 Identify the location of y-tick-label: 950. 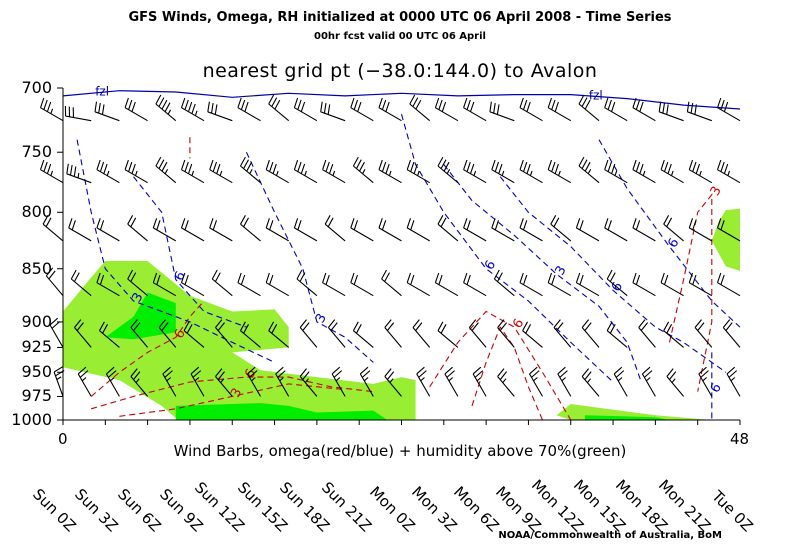
(36, 372).